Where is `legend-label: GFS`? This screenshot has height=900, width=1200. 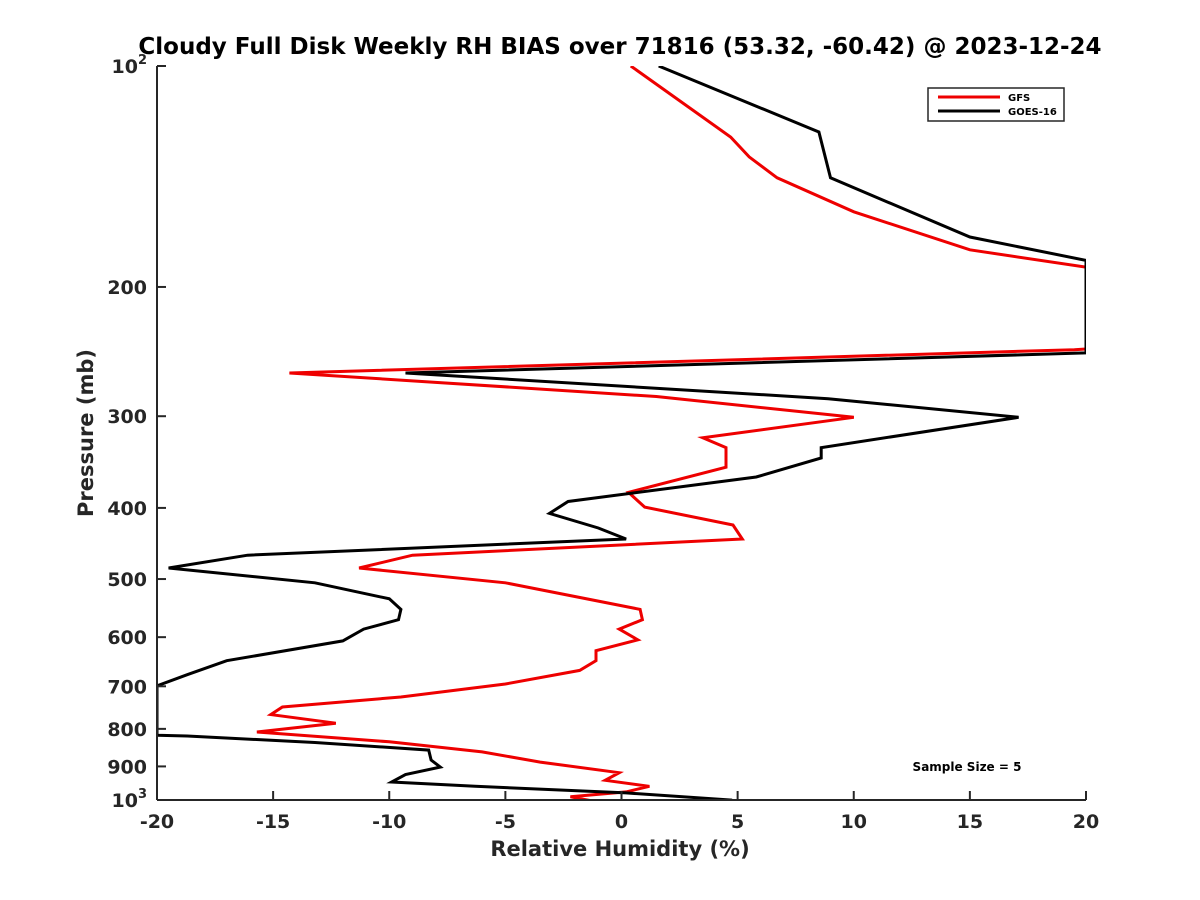 legend-label: GFS is located at coordinates (1019, 98).